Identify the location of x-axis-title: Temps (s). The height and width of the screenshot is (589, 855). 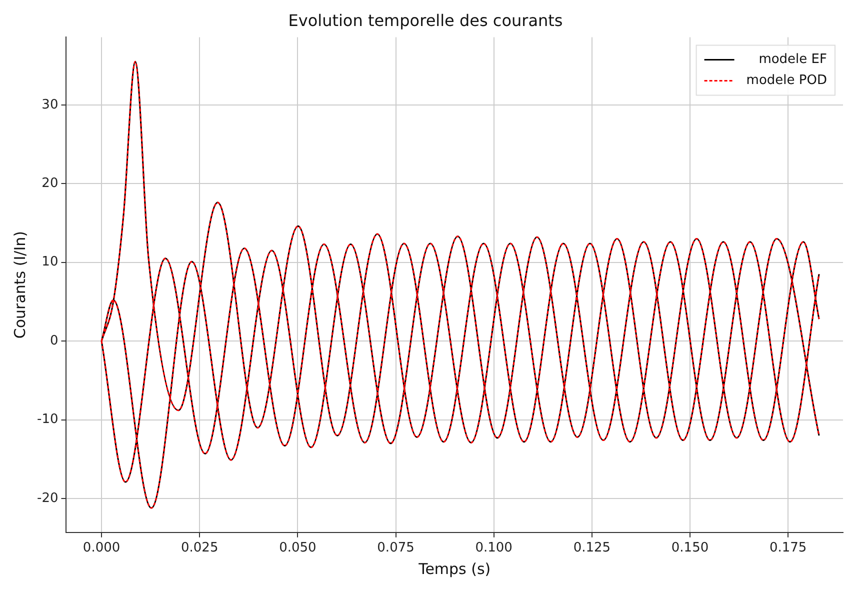
(454, 569).